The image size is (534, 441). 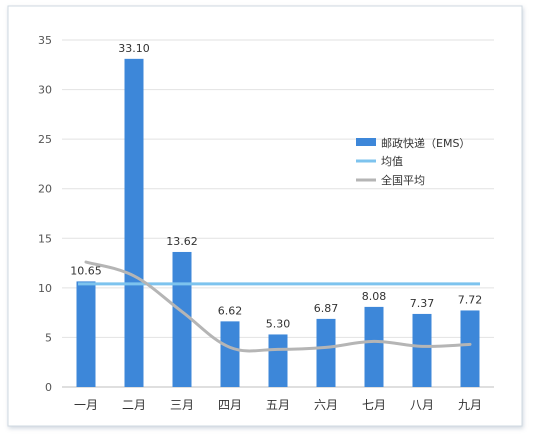 What do you see at coordinates (134, 405) in the screenshot?
I see `x-tick-label: 二月` at bounding box center [134, 405].